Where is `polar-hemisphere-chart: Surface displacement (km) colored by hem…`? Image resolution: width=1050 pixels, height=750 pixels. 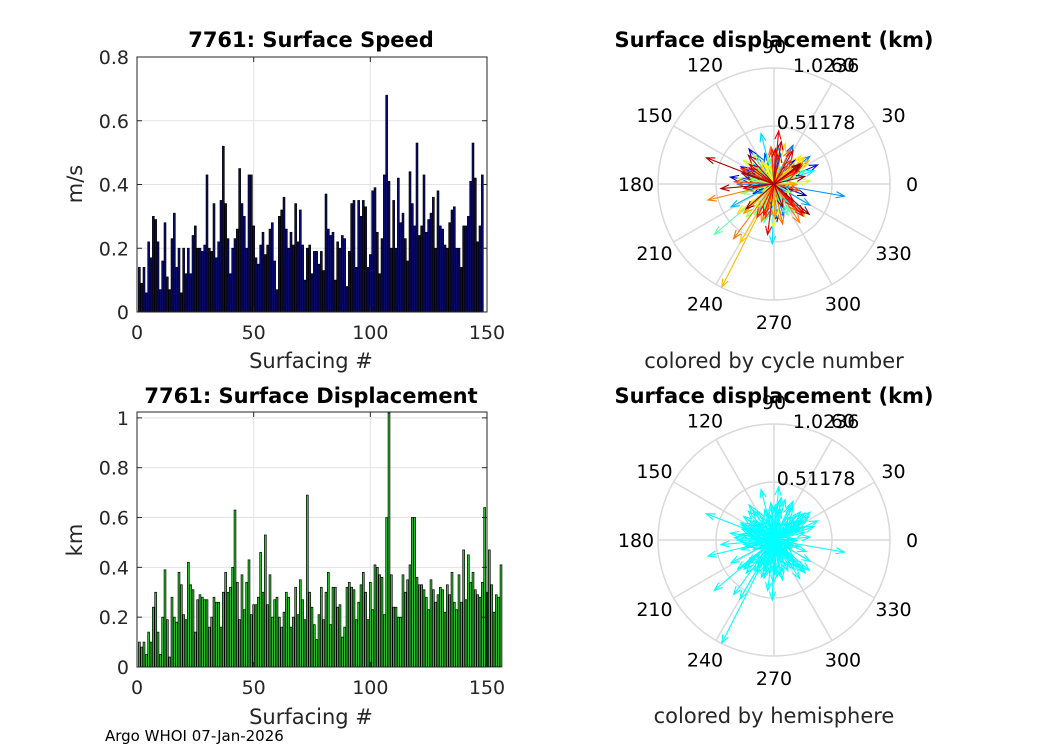
polar-hemisphere-chart: Surface displacement (km) colored by hem… is located at coordinates (773, 556).